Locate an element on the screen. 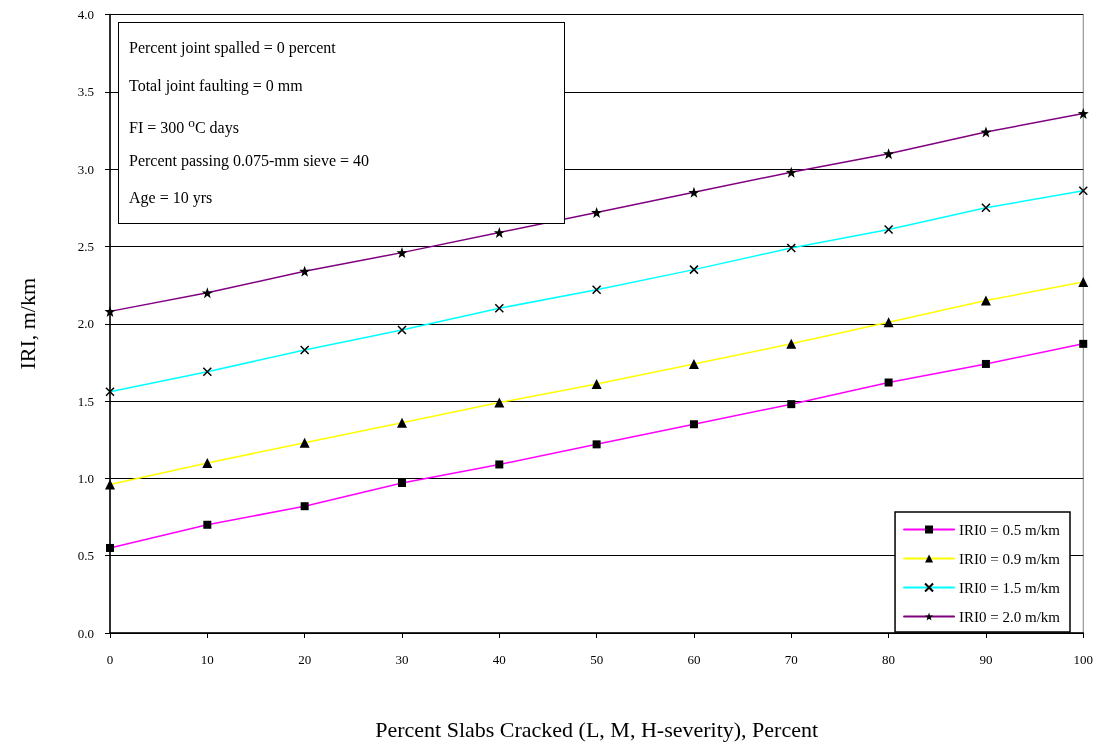 The height and width of the screenshot is (753, 1104). x-tick-label: 30 is located at coordinates (402, 659).